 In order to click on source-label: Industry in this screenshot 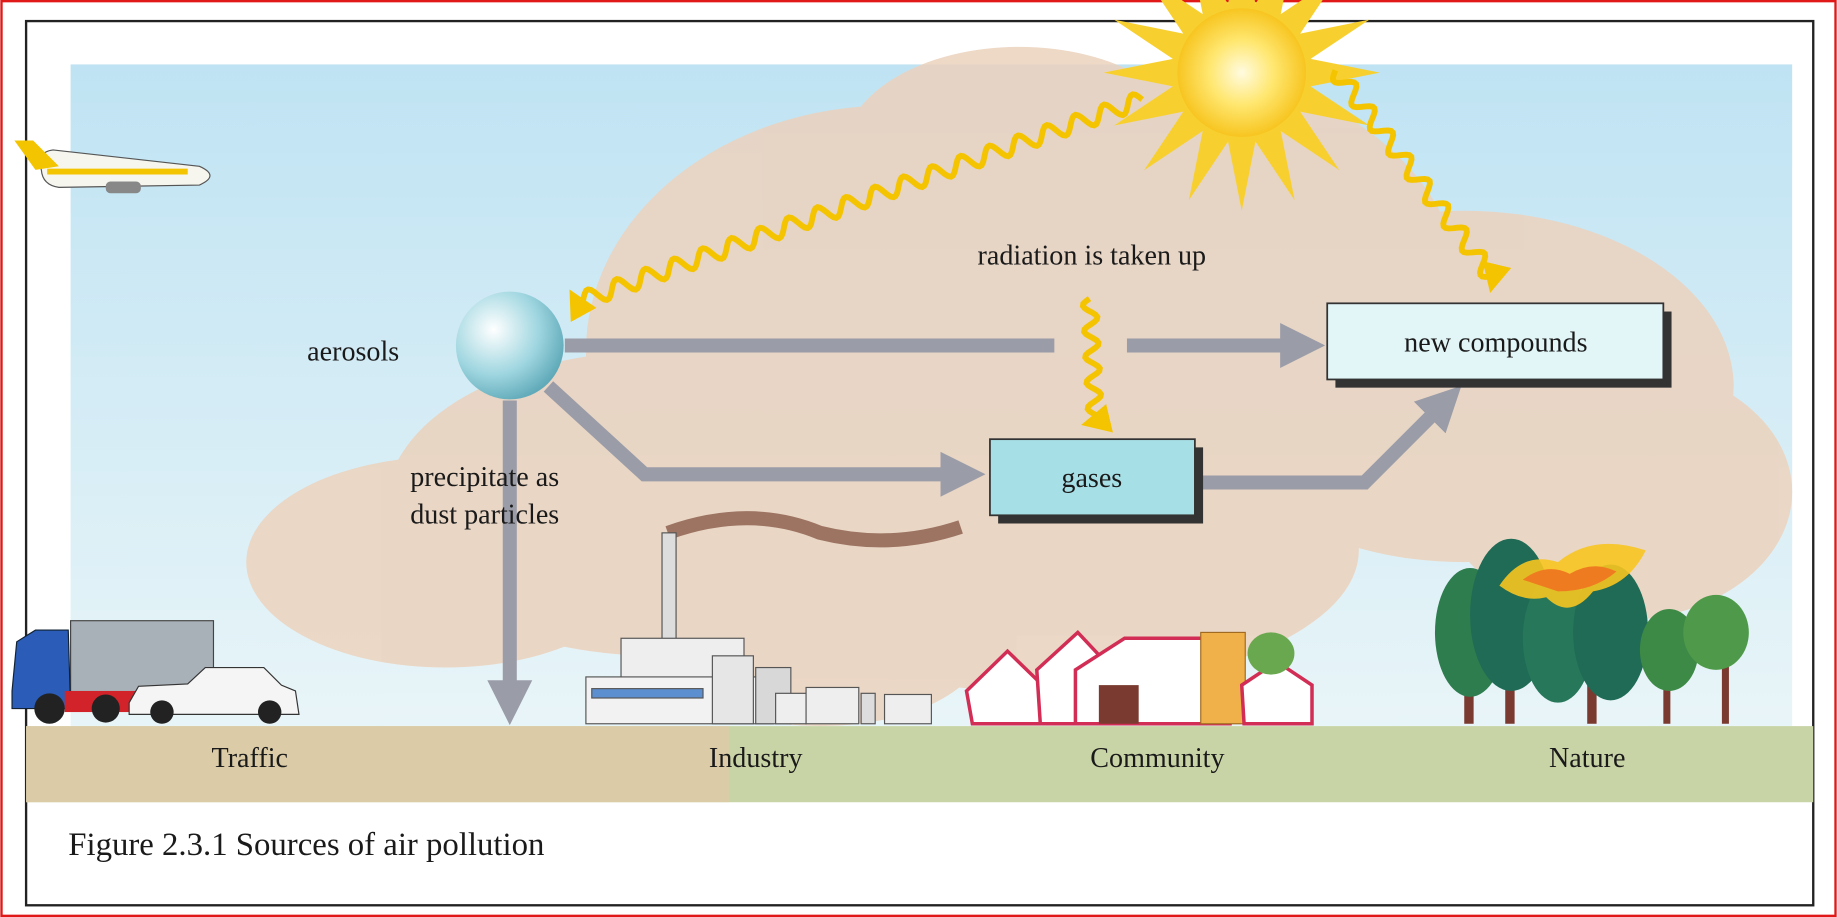, I will do `click(756, 758)`.